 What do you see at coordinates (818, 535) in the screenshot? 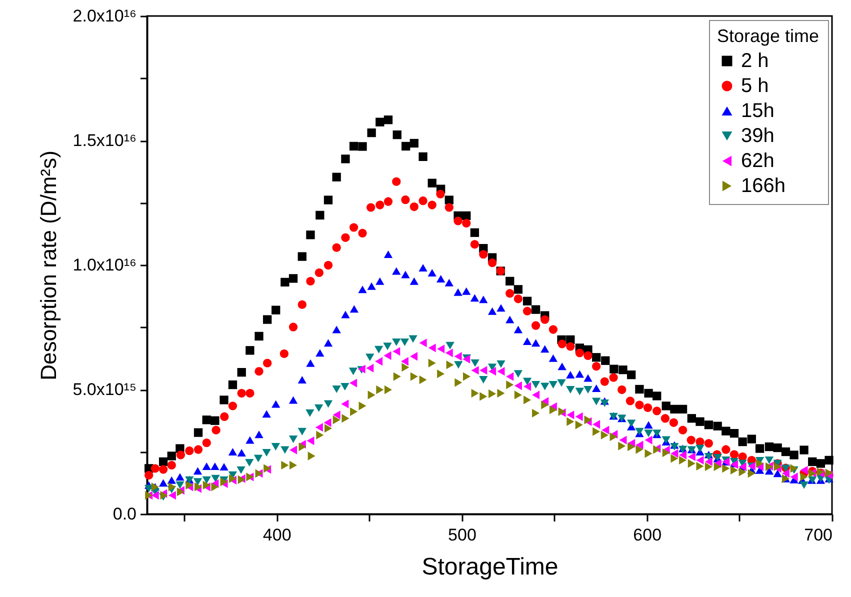
I see `x-tick-label: 700` at bounding box center [818, 535].